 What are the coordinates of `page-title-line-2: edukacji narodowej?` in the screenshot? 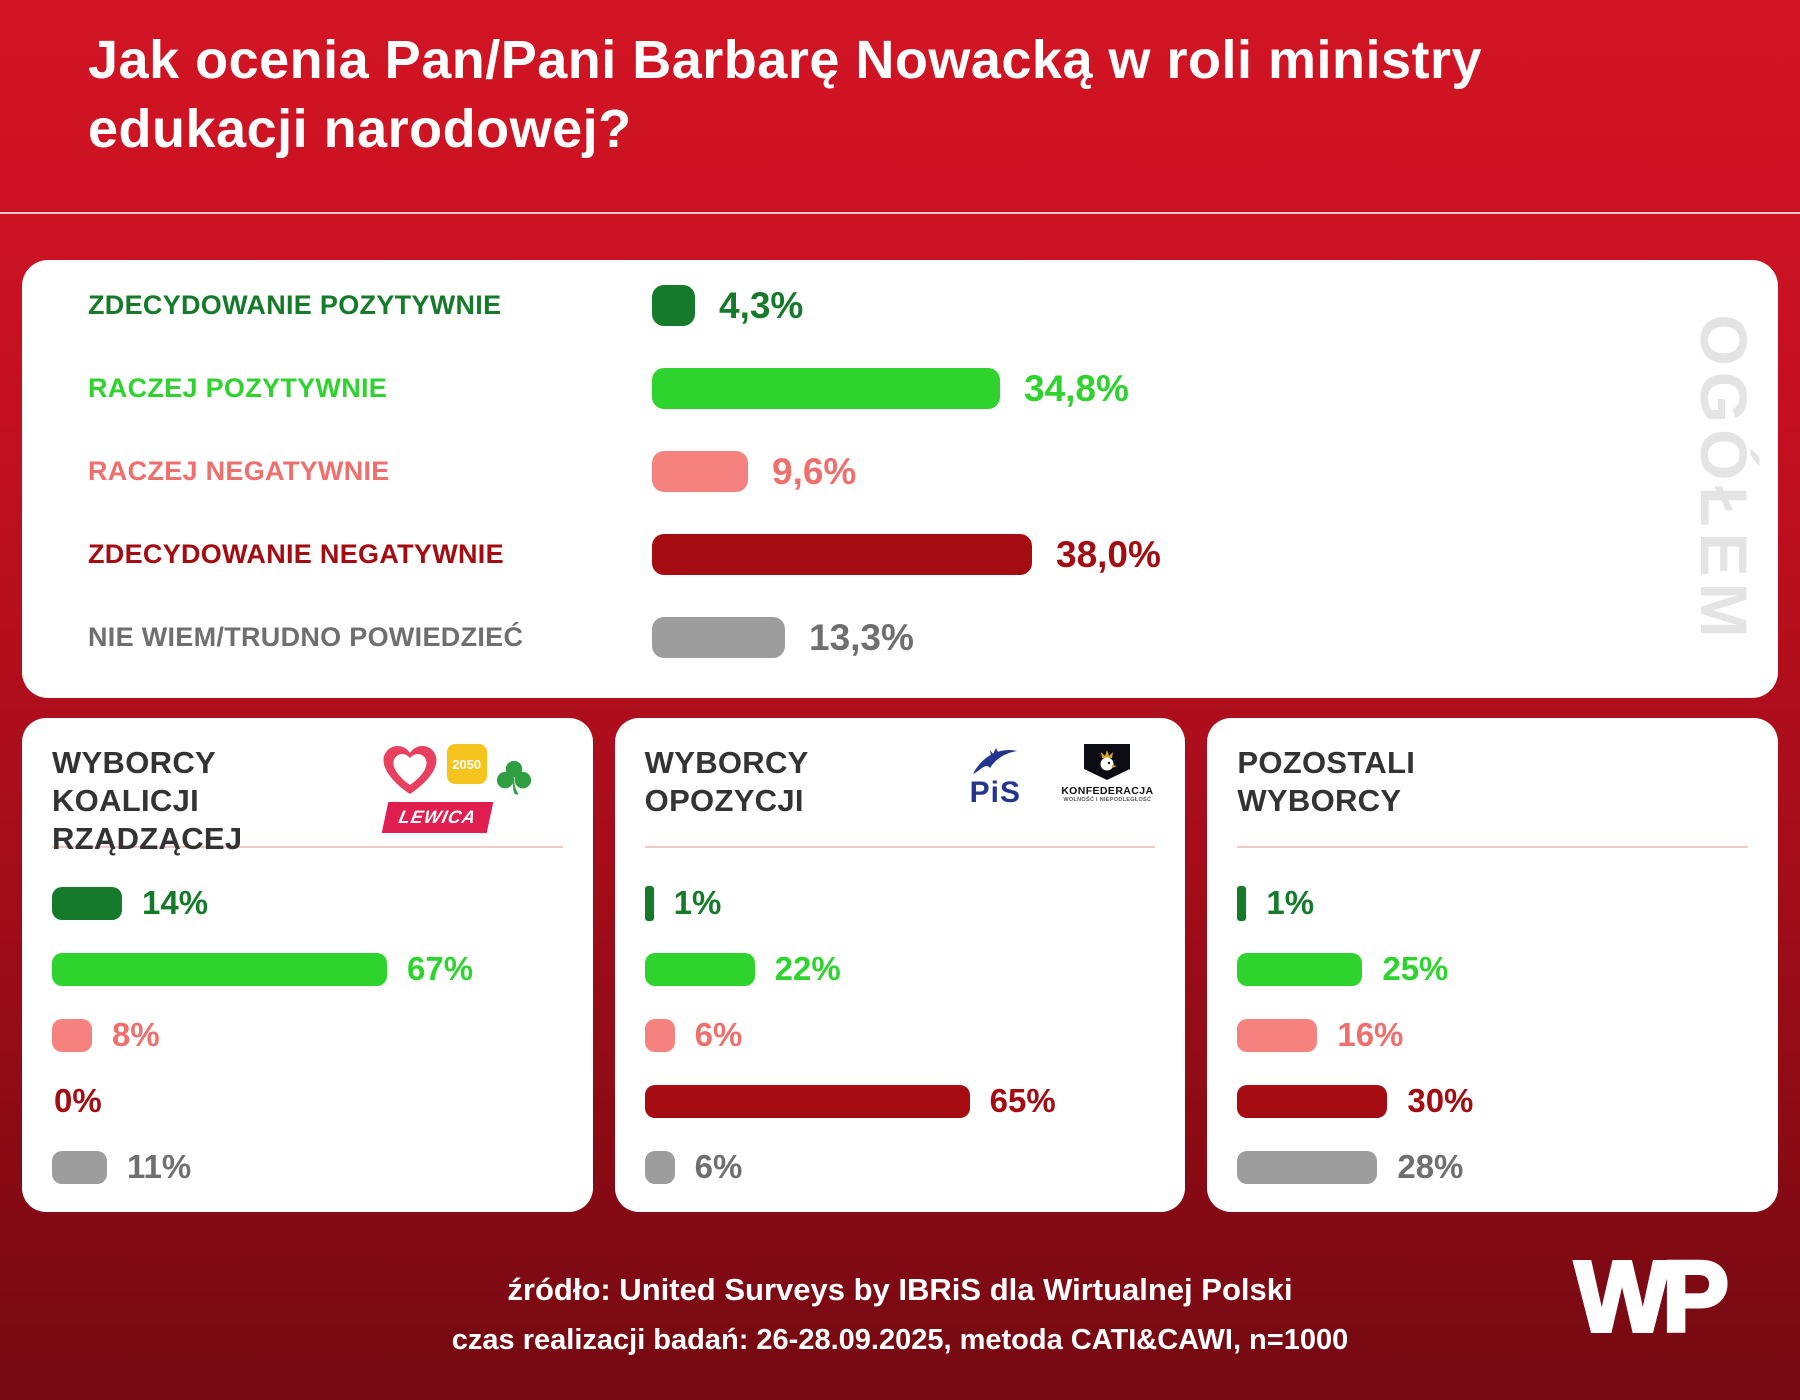 It's located at (360, 129).